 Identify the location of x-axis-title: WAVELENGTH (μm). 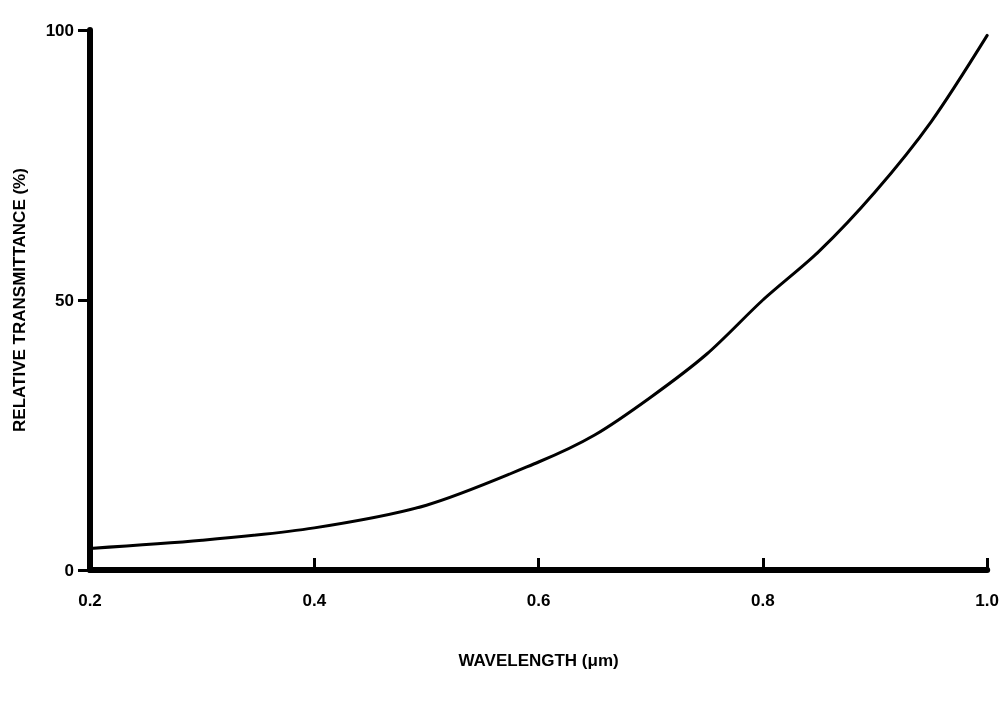
(538, 660).